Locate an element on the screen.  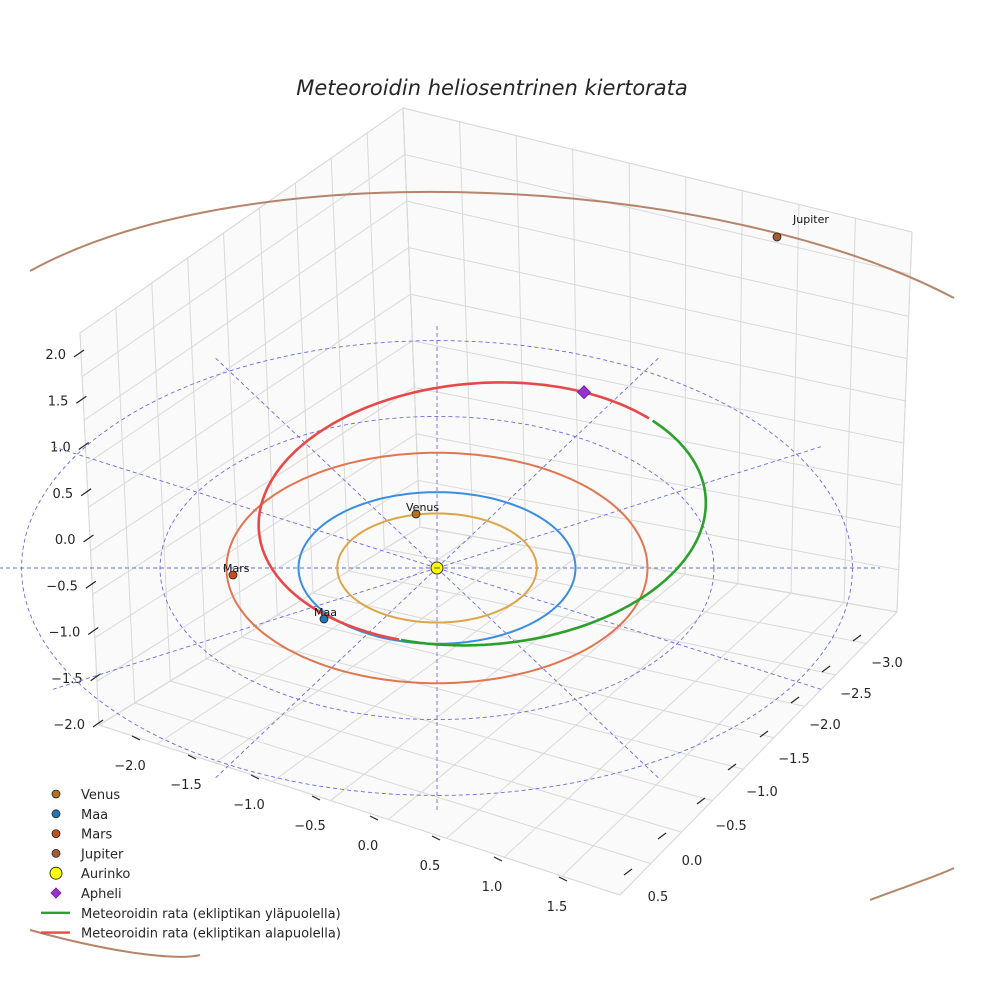
maa-marker is located at coordinates (324, 619).